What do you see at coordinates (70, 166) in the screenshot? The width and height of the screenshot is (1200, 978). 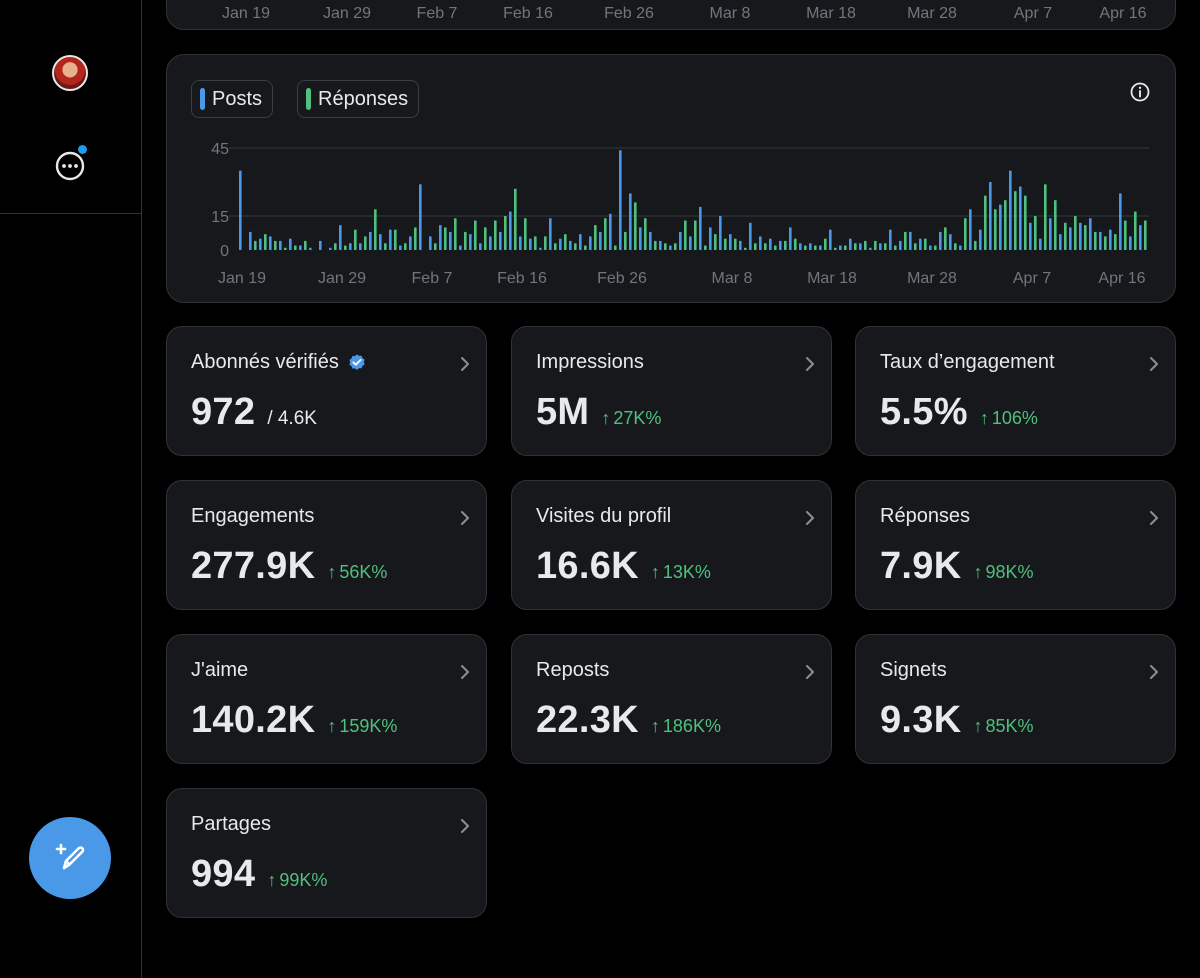 I see `more-icon` at bounding box center [70, 166].